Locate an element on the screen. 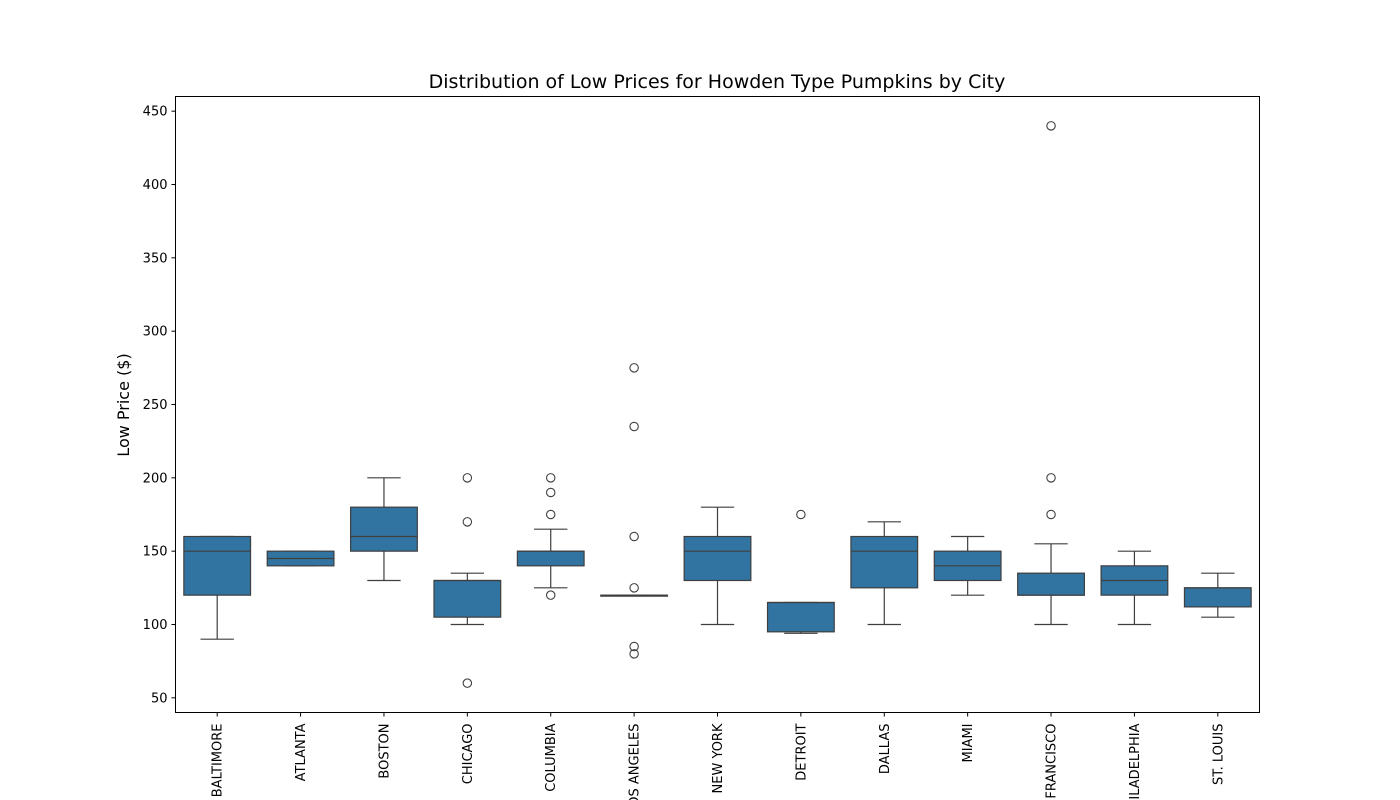  x-tick-label: MIAMI is located at coordinates (968, 743).